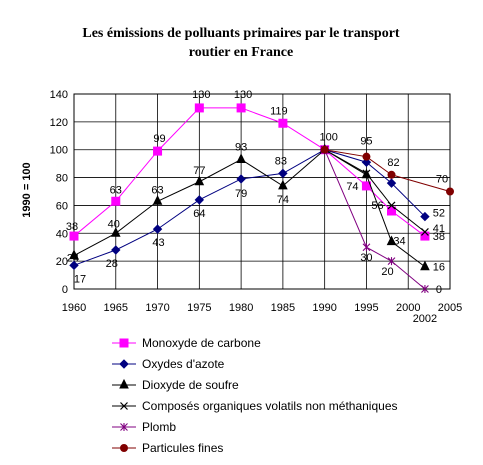  I want to click on series: 41, so click(382, 190).